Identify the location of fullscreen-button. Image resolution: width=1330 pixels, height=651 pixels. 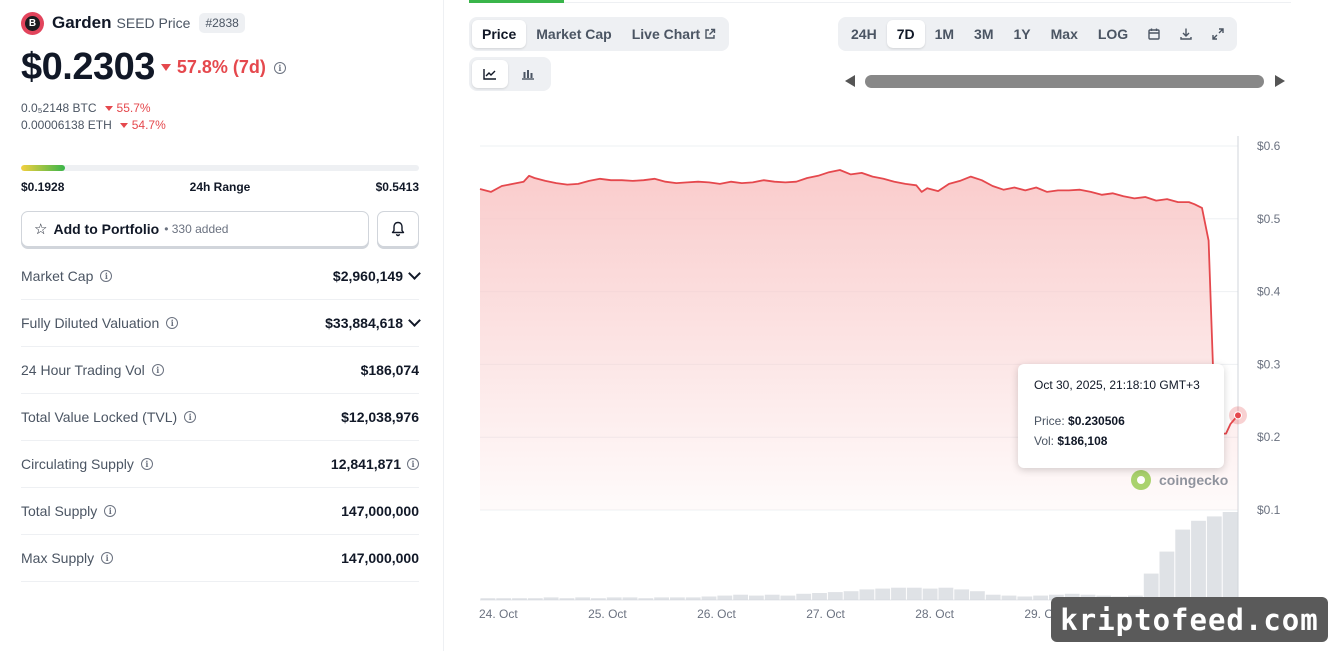
(1218, 34).